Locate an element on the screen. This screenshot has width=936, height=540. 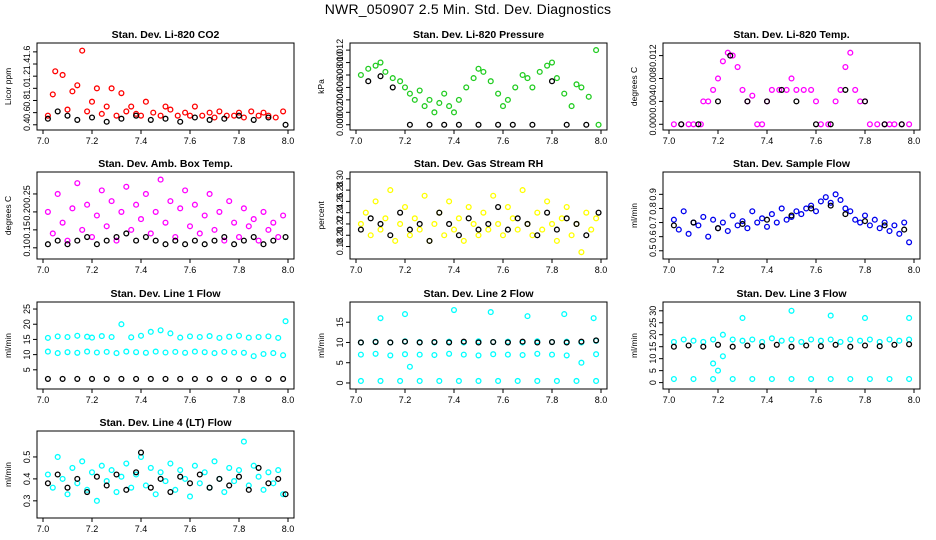
x-tick-label: 8.0 is located at coordinates (914, 400).